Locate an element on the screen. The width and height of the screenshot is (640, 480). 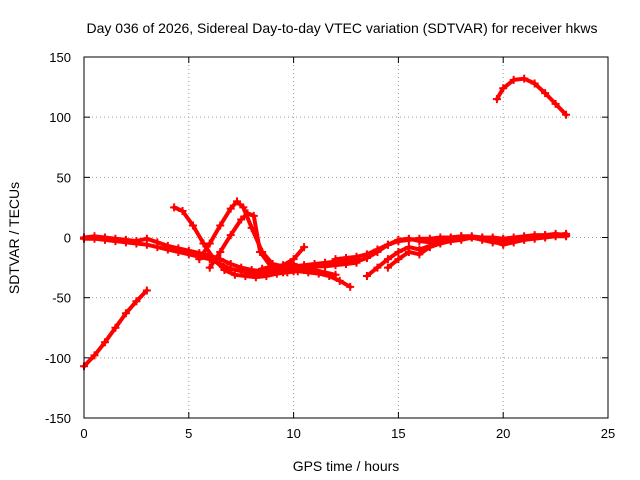
series-track-g is located at coordinates (272, 244).